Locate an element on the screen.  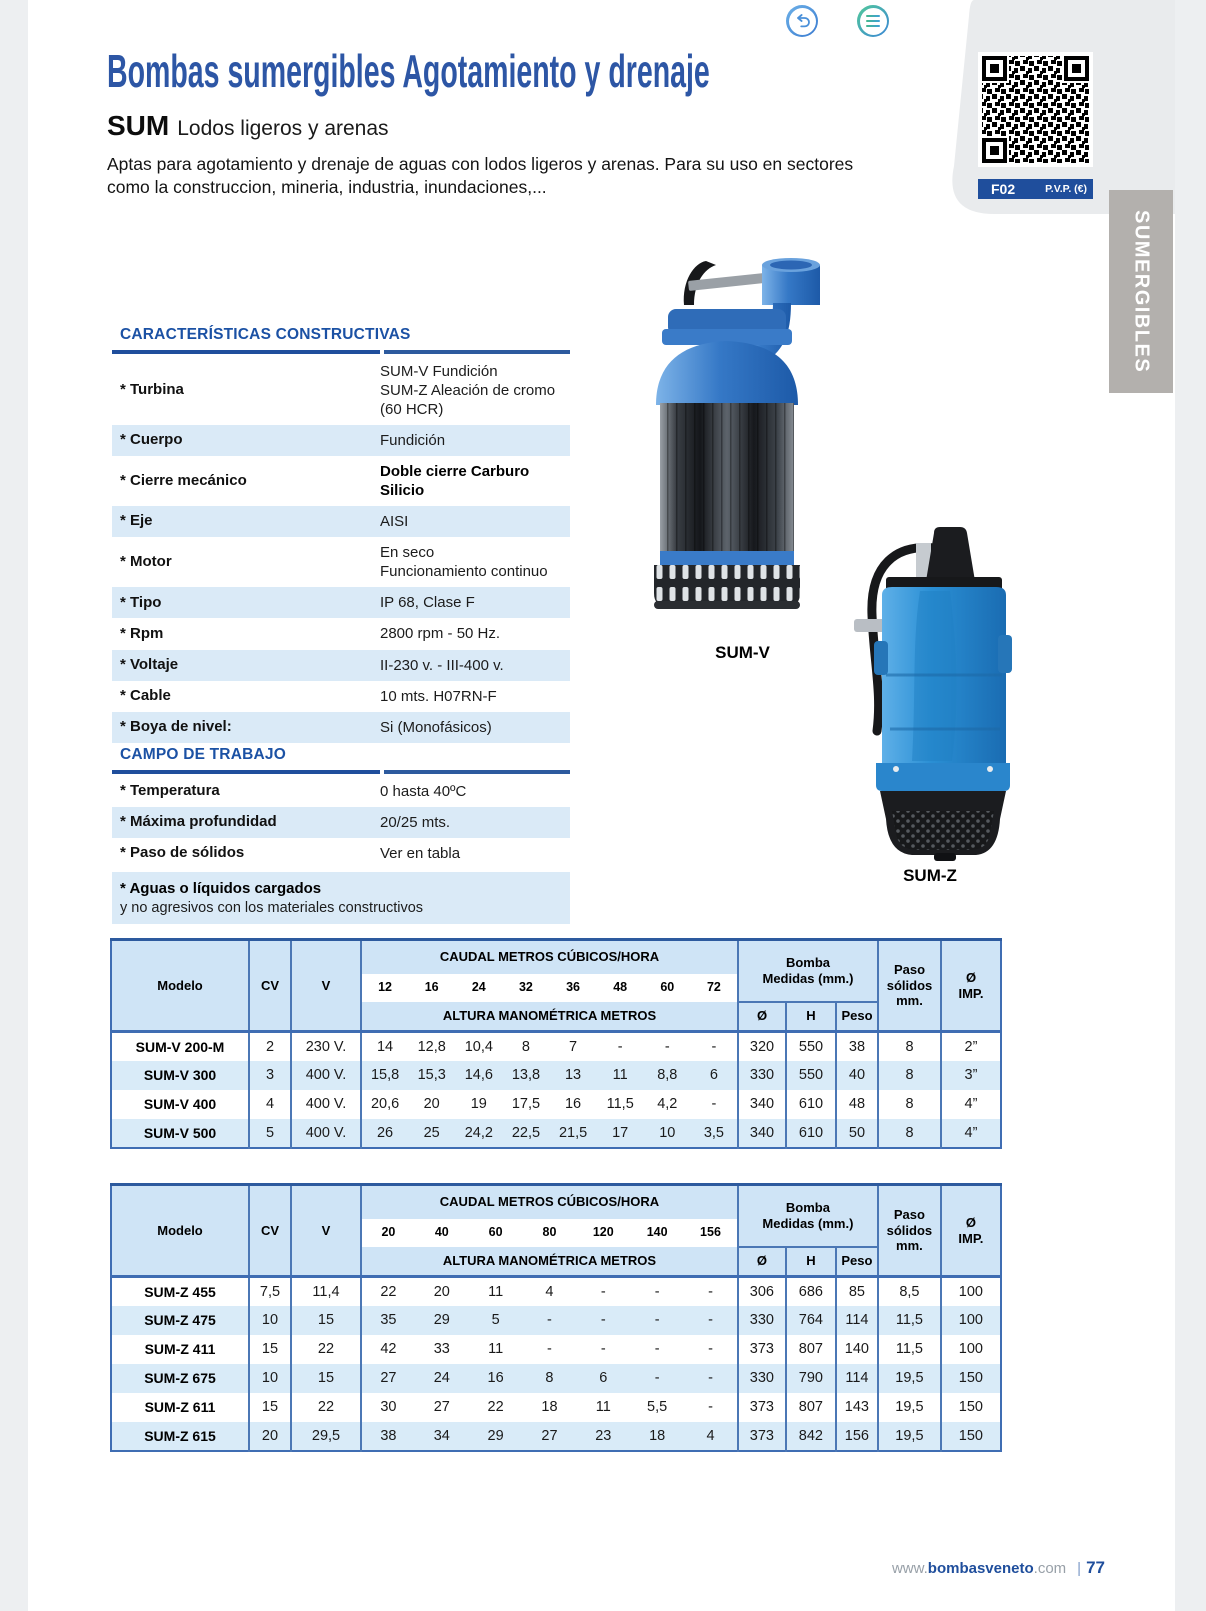
col-header-v: V is located at coordinates (326, 1230).